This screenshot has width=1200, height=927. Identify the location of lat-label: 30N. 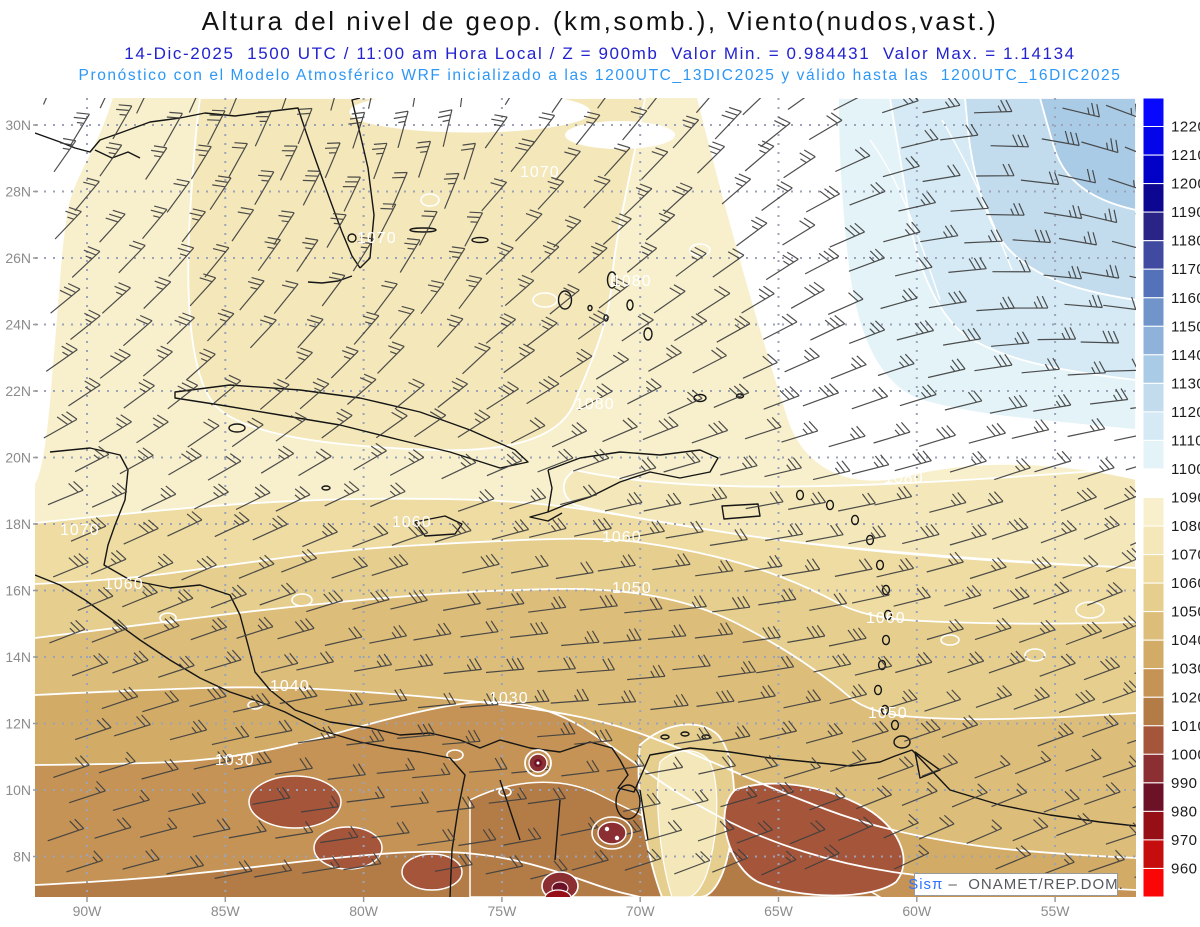
(18, 125).